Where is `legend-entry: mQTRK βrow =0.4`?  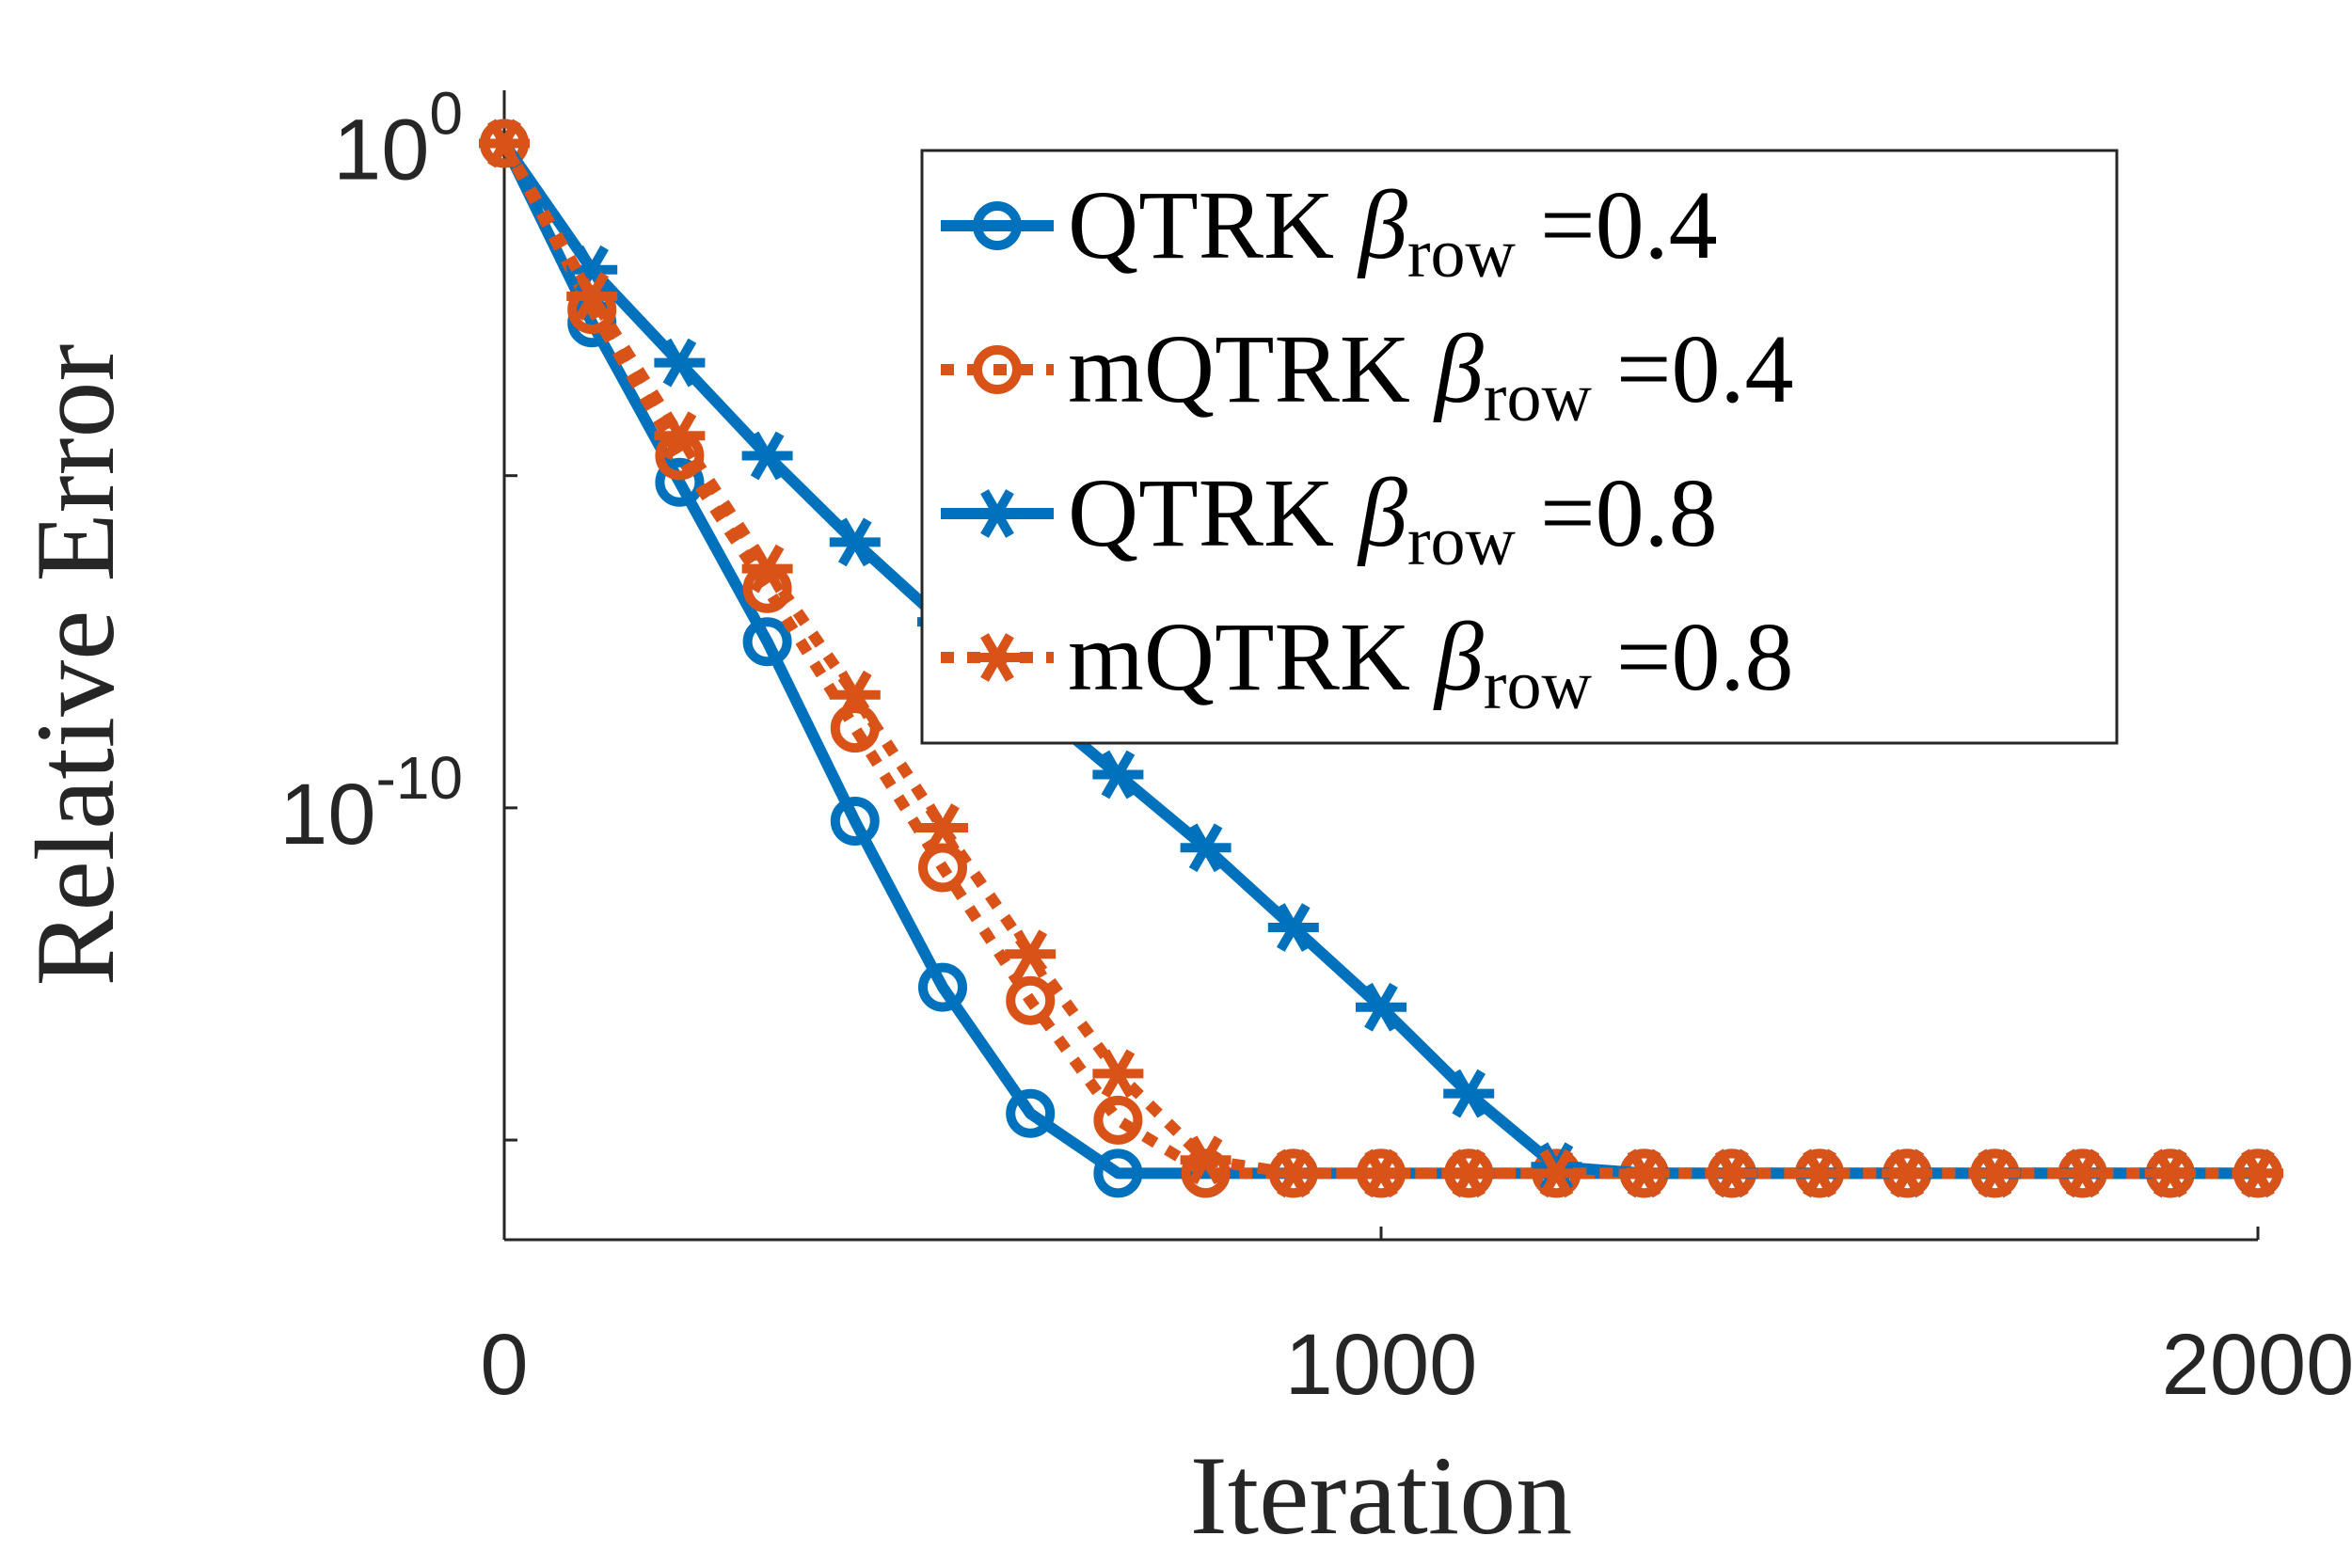
legend-entry: mQTRK βrow =0.4 is located at coordinates (1367, 376).